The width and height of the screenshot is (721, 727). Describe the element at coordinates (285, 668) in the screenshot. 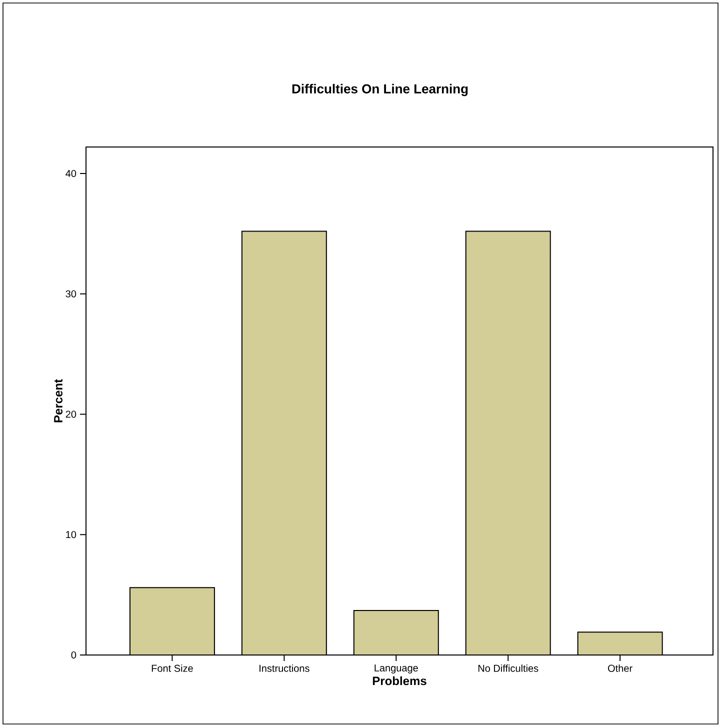

I see `x-tick-label: Instructions` at that location.